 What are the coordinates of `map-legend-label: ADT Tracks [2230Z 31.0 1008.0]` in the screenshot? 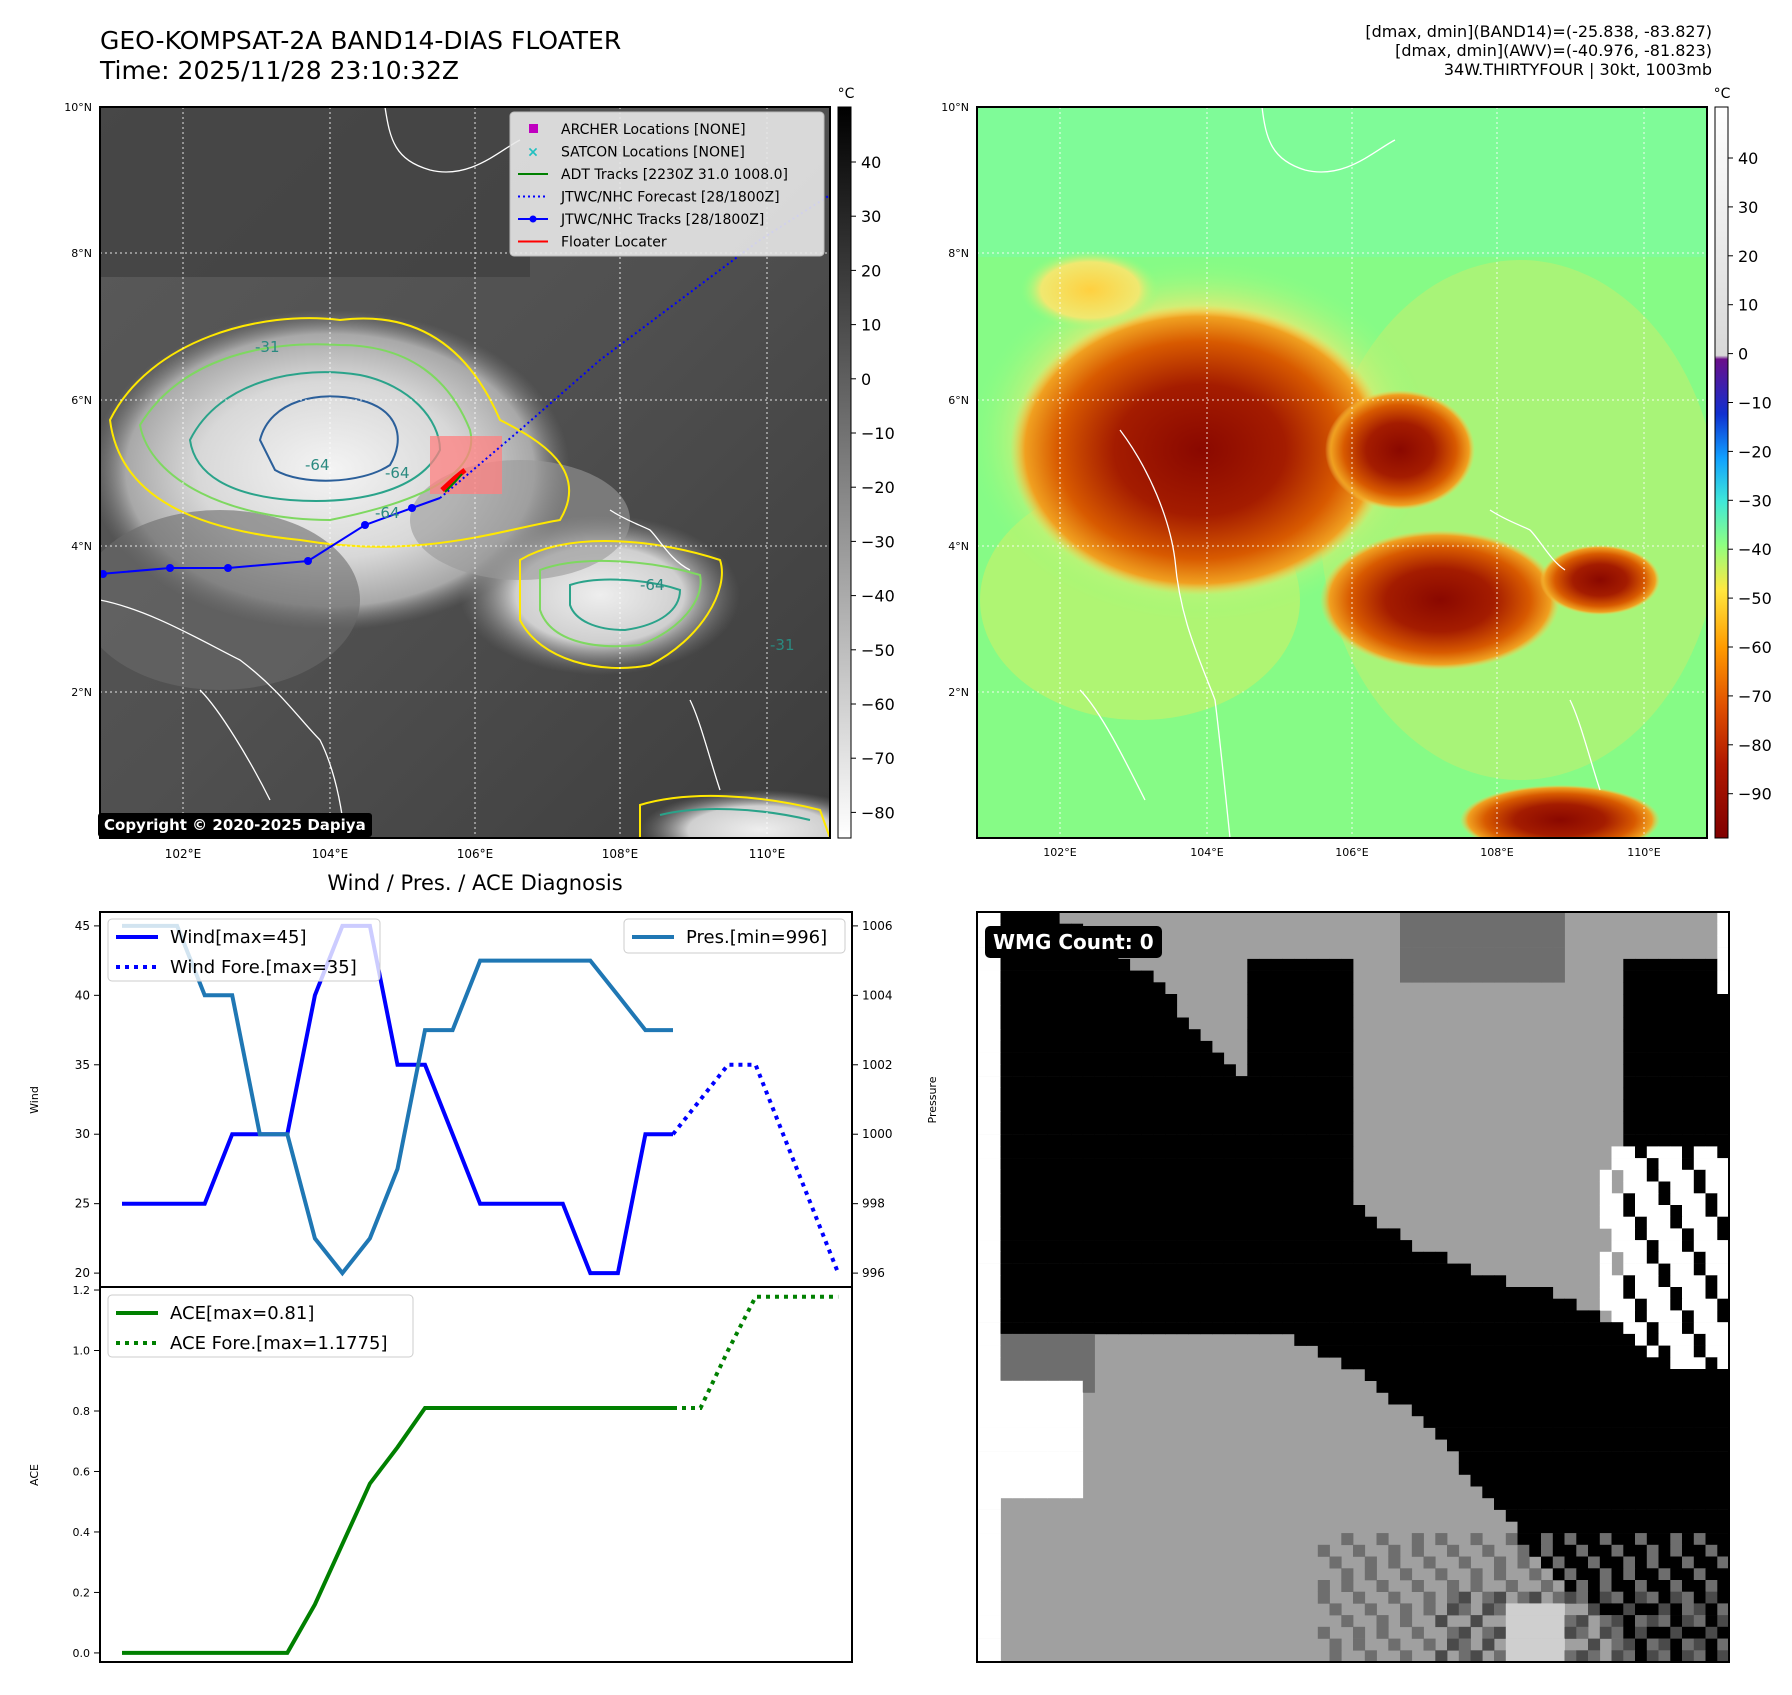 It's located at (674, 175).